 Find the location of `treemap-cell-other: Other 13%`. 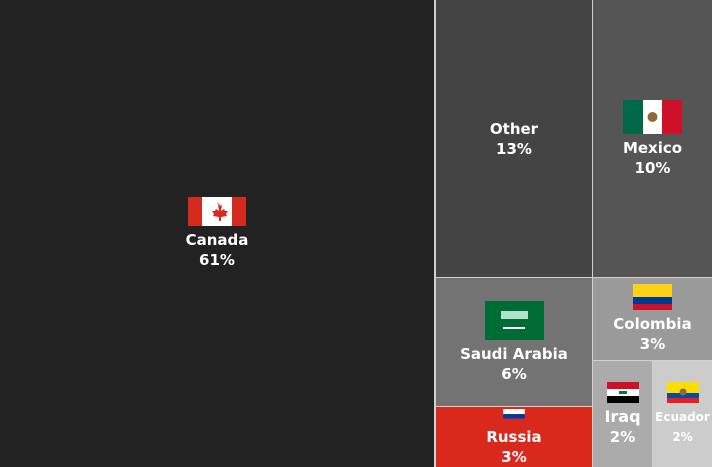

treemap-cell-other: Other 13% is located at coordinates (514, 138).